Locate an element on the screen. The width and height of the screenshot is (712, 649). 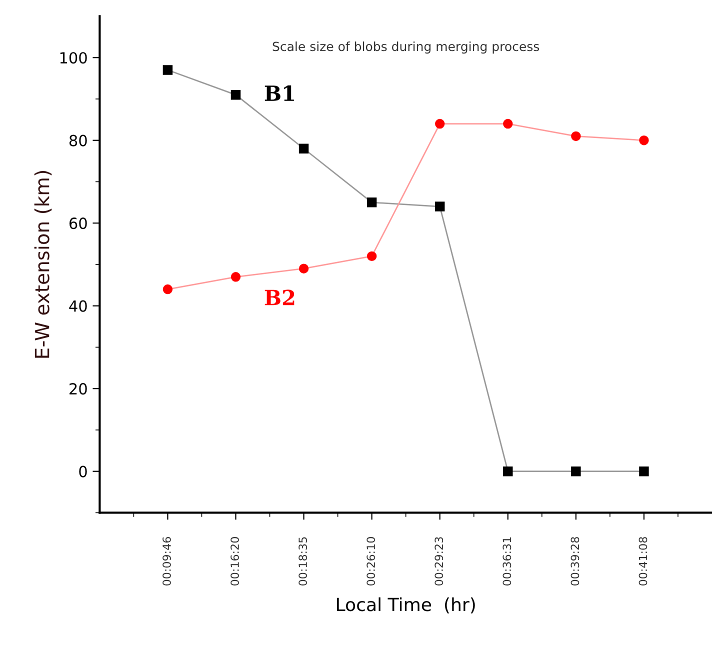
text: Scale size of blobs during merging process is located at coordinates (406, 47).